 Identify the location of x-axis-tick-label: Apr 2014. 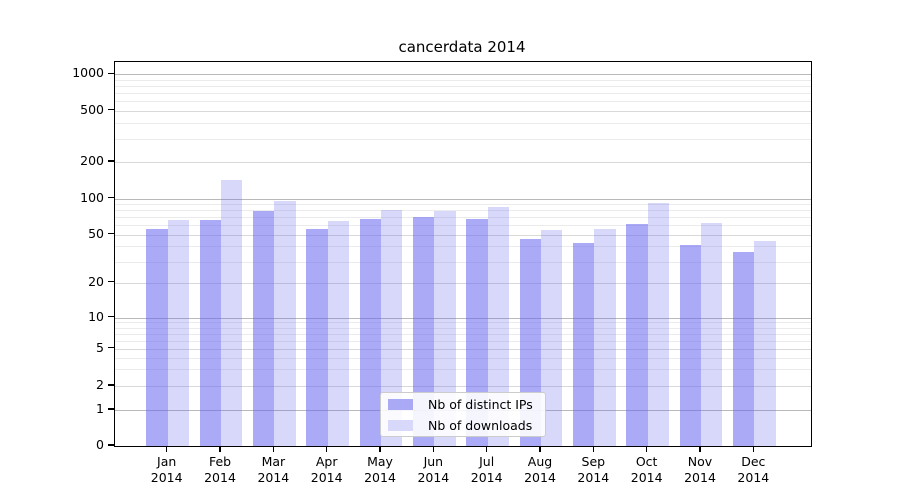
(326, 469).